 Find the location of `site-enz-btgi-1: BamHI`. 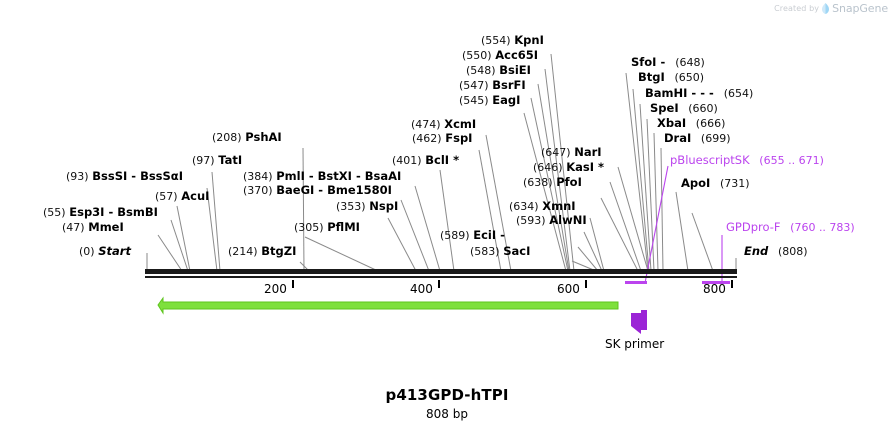

site-enz-btgi-1: BamHI is located at coordinates (666, 93).